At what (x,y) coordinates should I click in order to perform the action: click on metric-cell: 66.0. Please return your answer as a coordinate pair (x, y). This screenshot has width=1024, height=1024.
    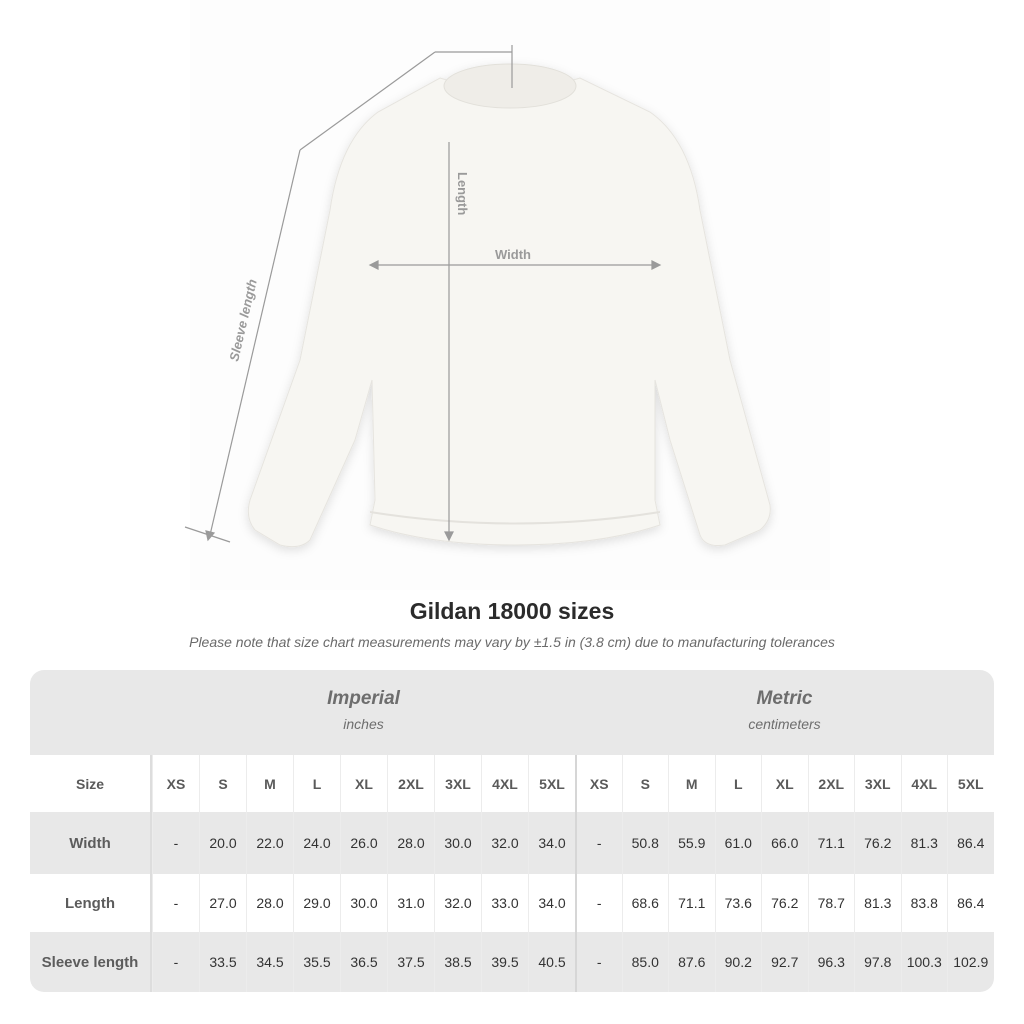
    Looking at the image, I should click on (784, 843).